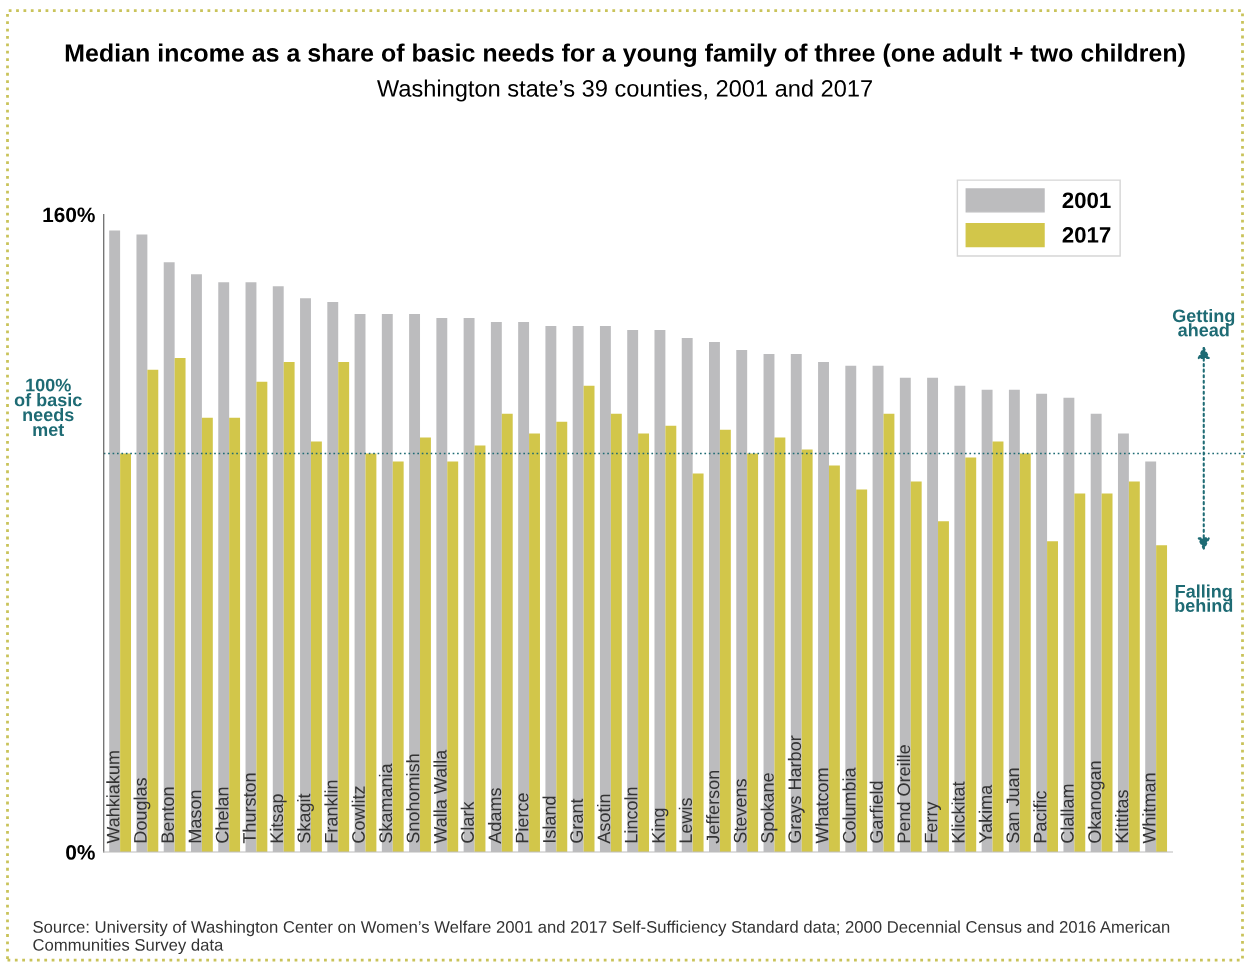 Image resolution: width=1250 pixels, height=966 pixels. Describe the element at coordinates (549, 819) in the screenshot. I see `x-tick-label: Island` at that location.